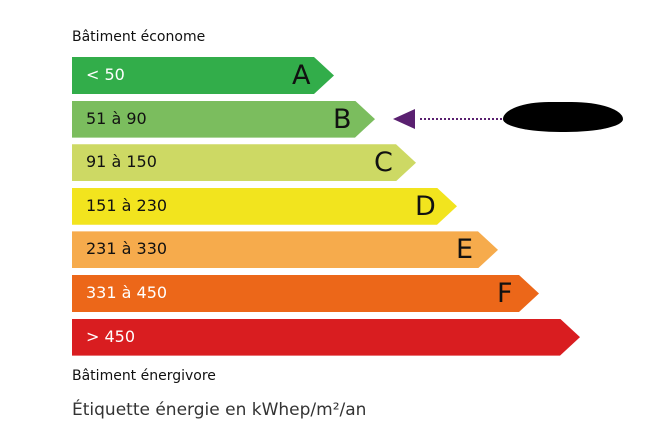 This screenshot has height=441, width=667. I want to click on class-range: 151 à 230, so click(127, 205).